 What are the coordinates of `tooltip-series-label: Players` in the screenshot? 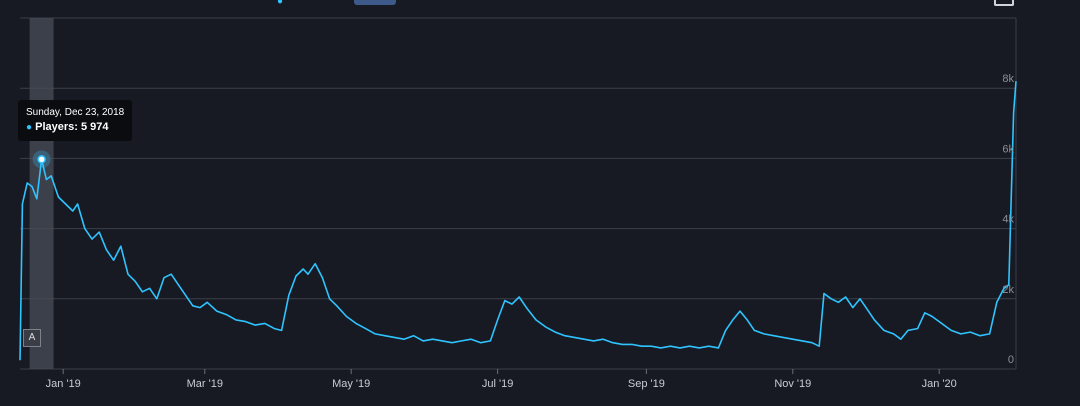 It's located at (55, 127).